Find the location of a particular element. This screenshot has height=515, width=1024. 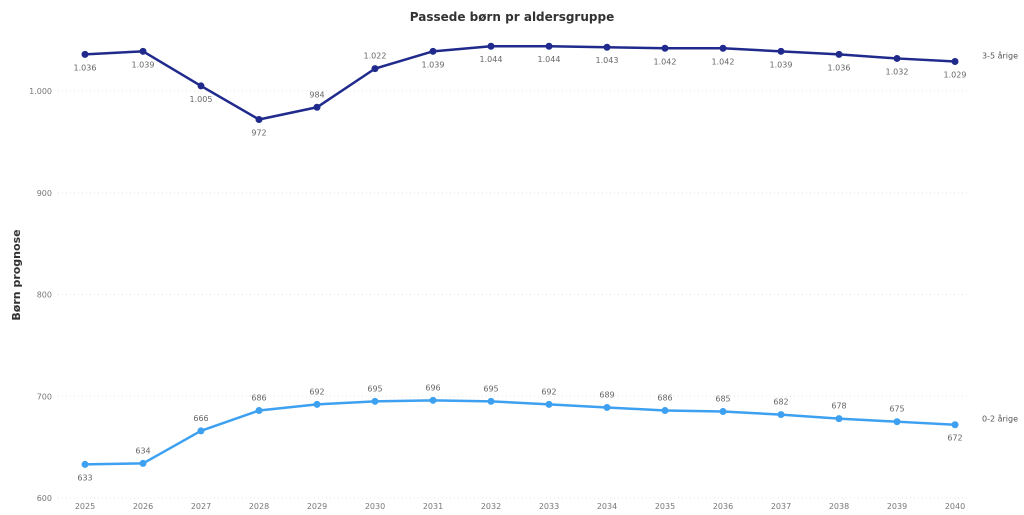

data-label: 685 is located at coordinates (722, 399).